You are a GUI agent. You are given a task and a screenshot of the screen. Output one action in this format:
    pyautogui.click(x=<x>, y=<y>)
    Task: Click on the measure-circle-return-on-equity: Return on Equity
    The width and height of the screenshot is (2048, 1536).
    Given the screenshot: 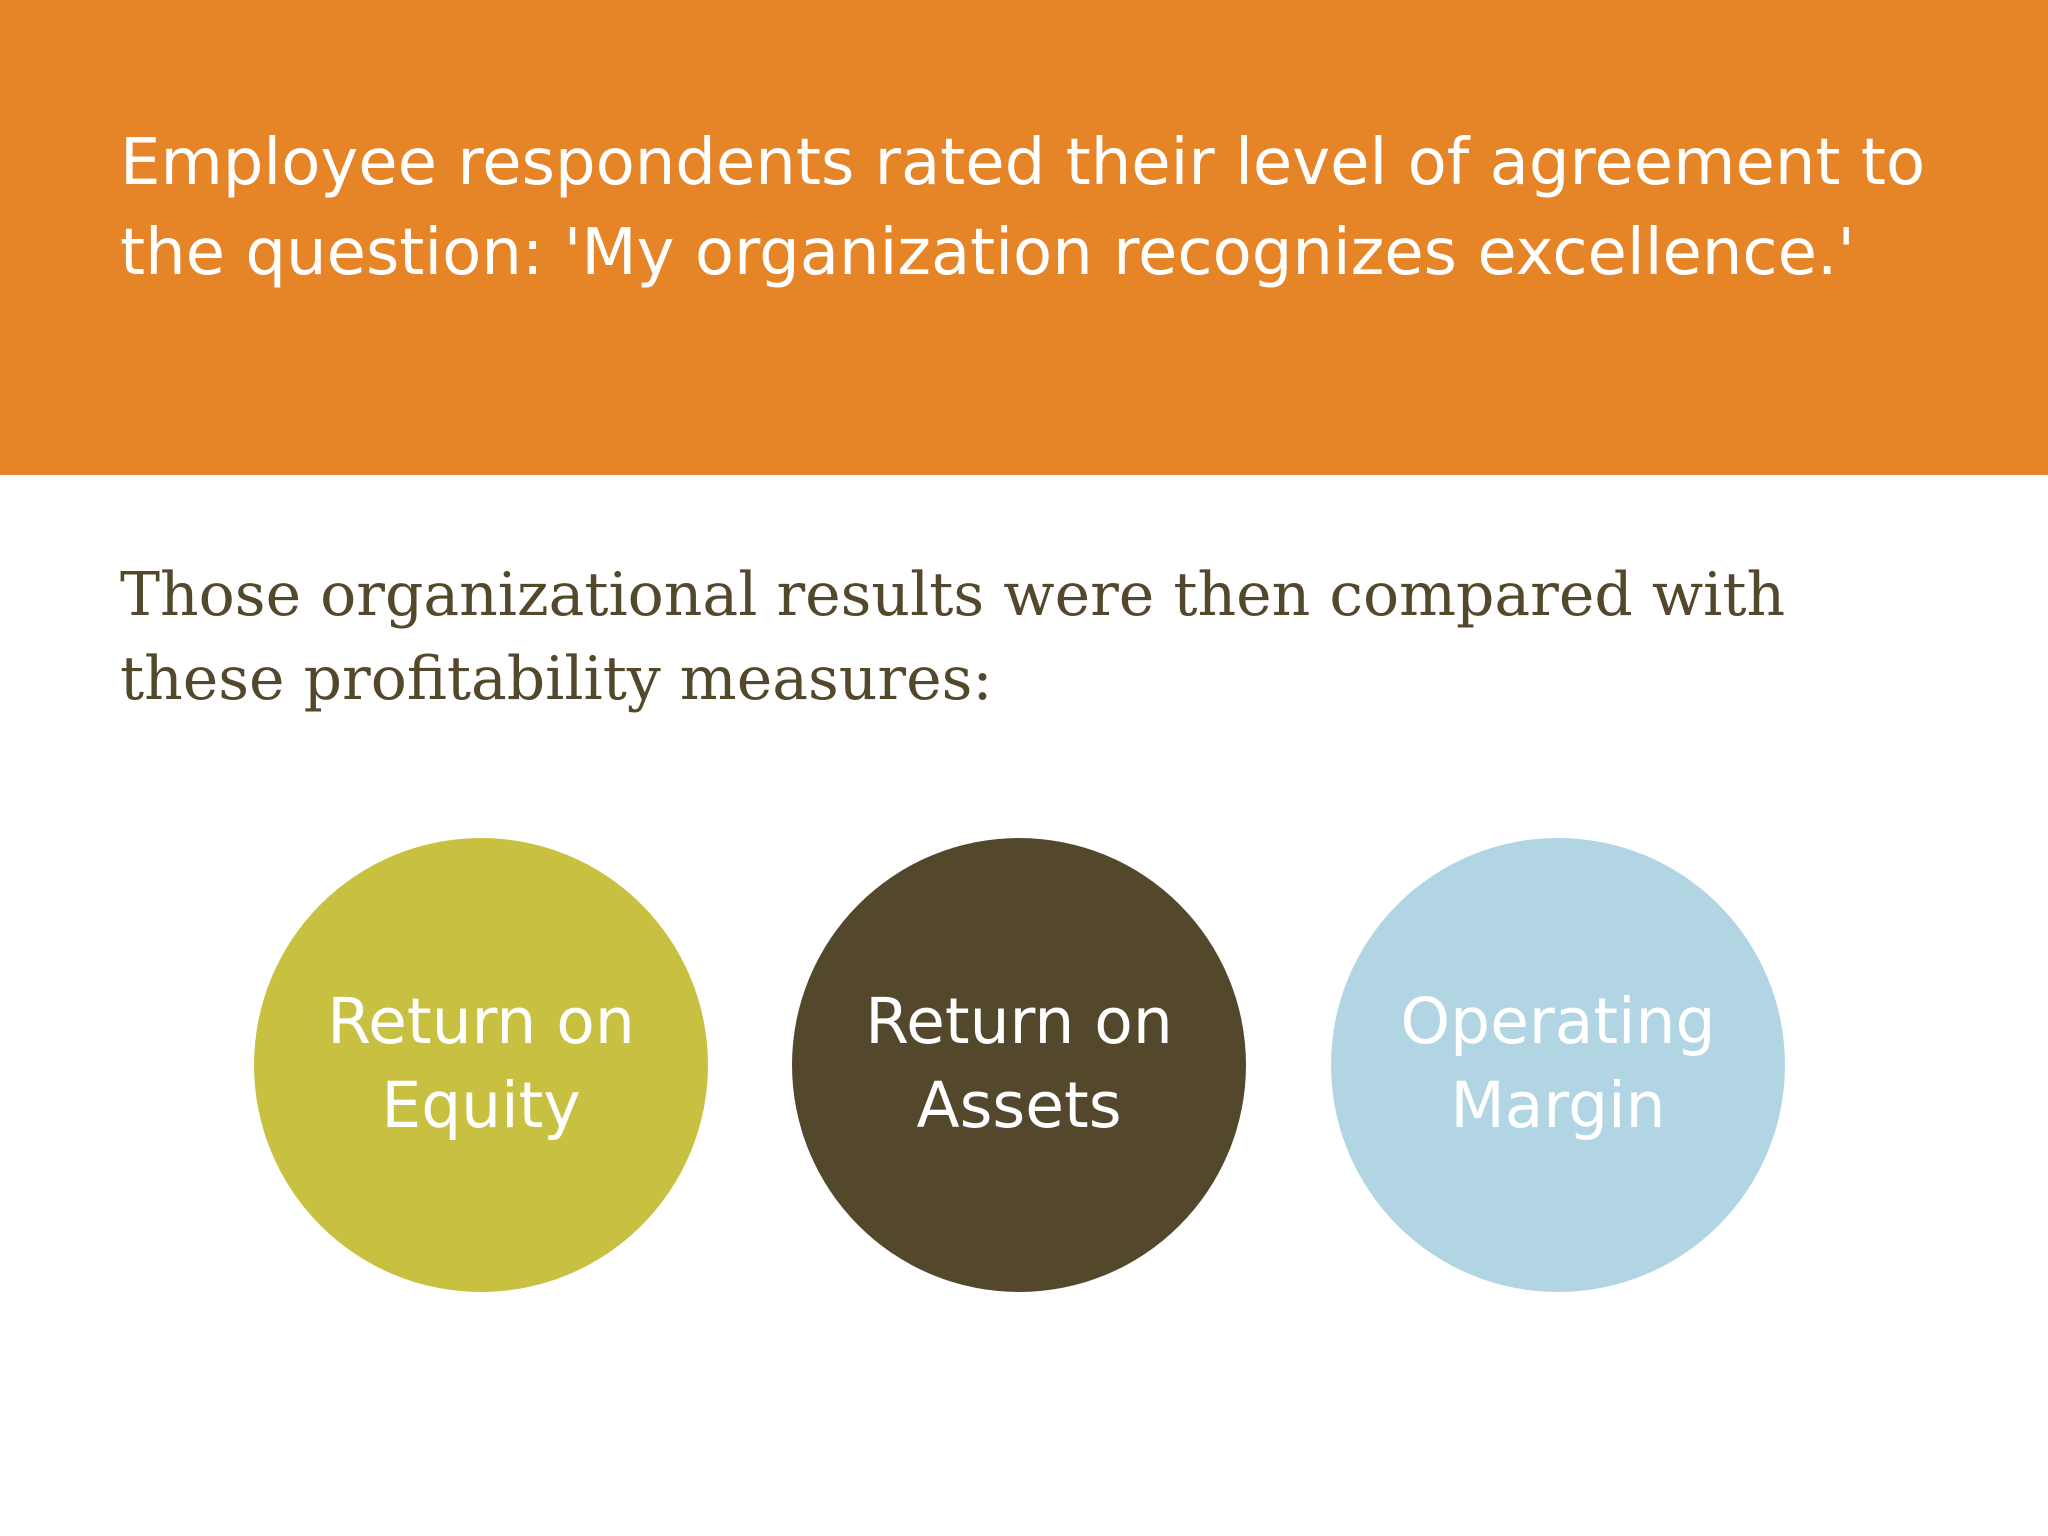 What is the action you would take?
    pyautogui.click(x=481, y=1065)
    